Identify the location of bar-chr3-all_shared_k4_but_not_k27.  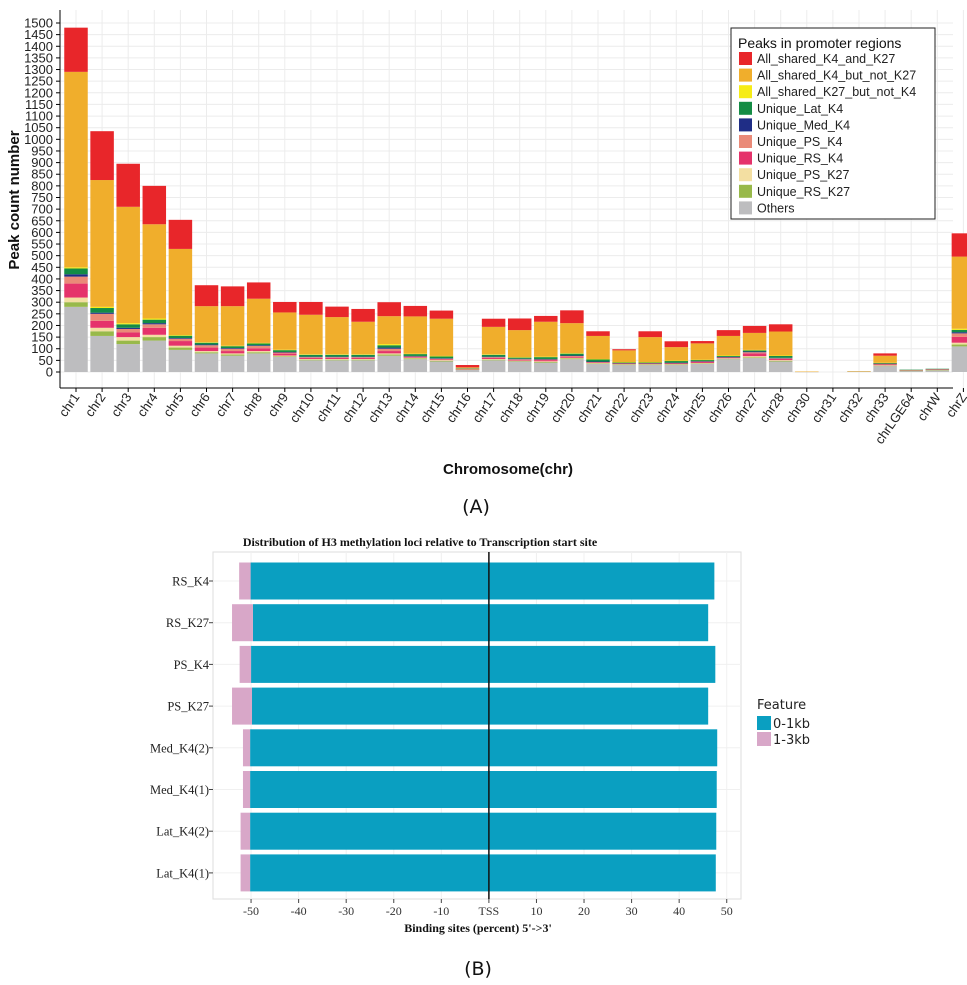
(128, 265).